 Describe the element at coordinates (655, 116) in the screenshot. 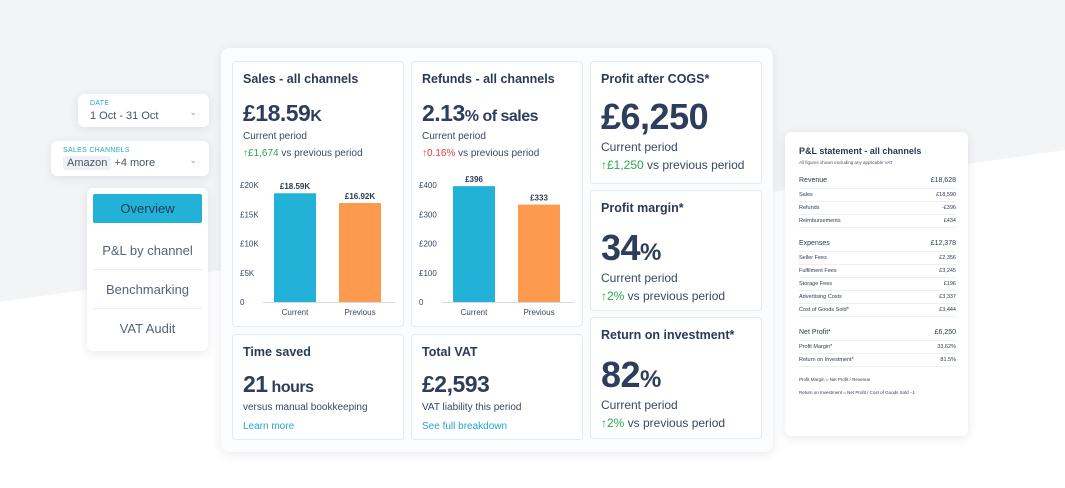

I see `profit-cogs-value: £6,250` at that location.